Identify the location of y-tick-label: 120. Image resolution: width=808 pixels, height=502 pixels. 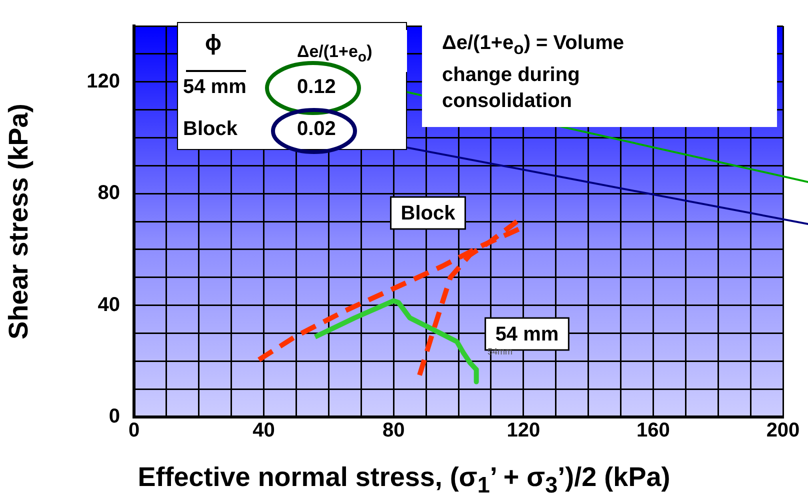
(103, 81).